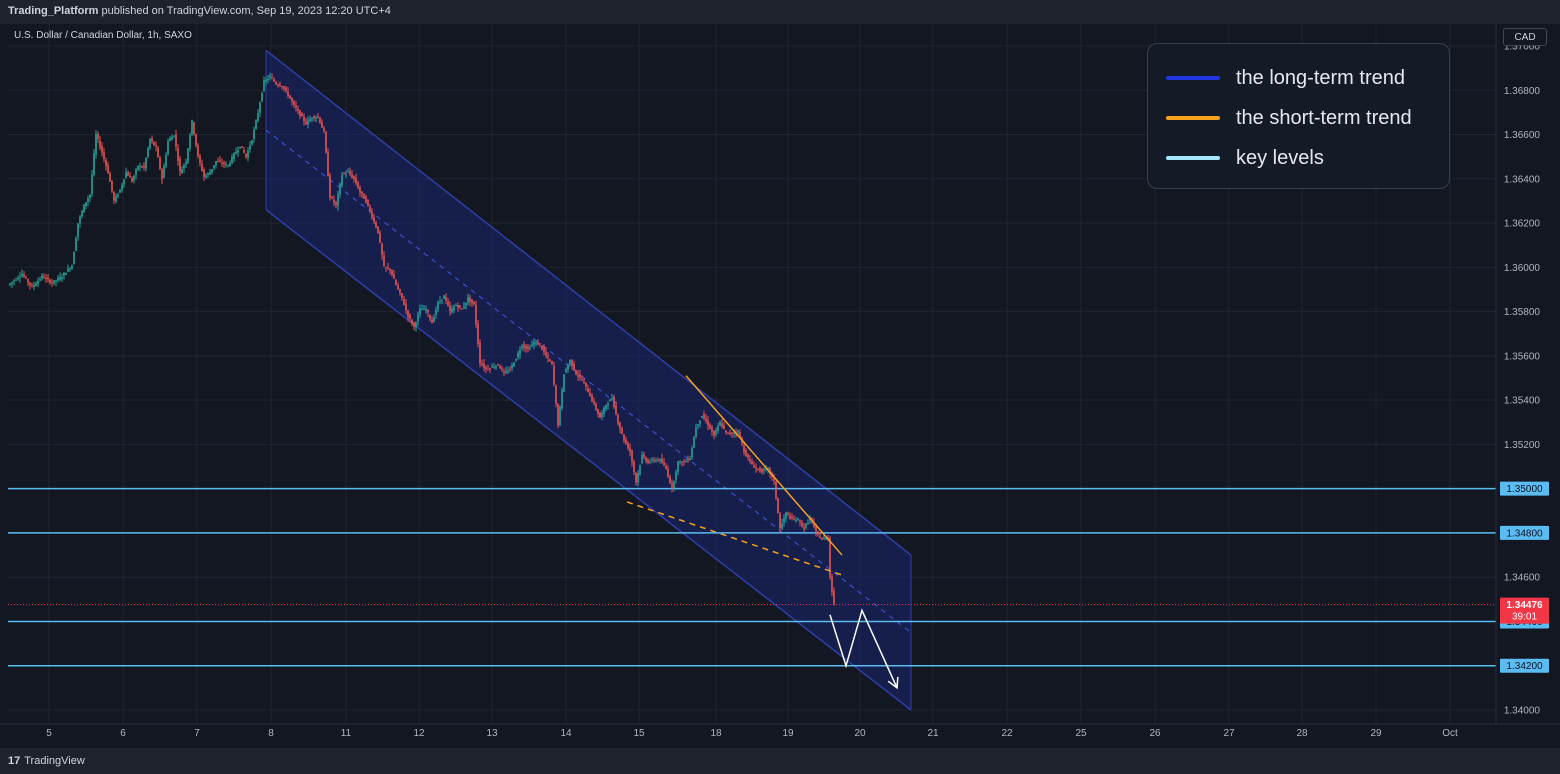  What do you see at coordinates (1522, 578) in the screenshot?
I see `price-tick-label: 1.34600` at bounding box center [1522, 578].